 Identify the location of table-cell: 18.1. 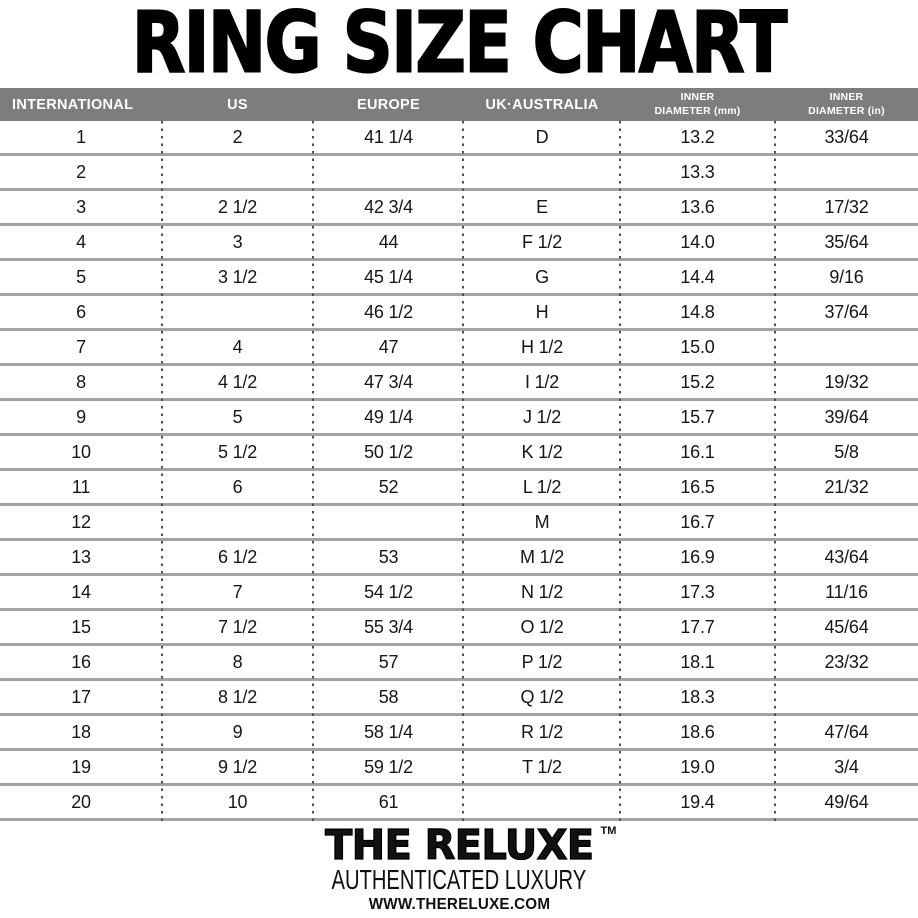
(697, 661).